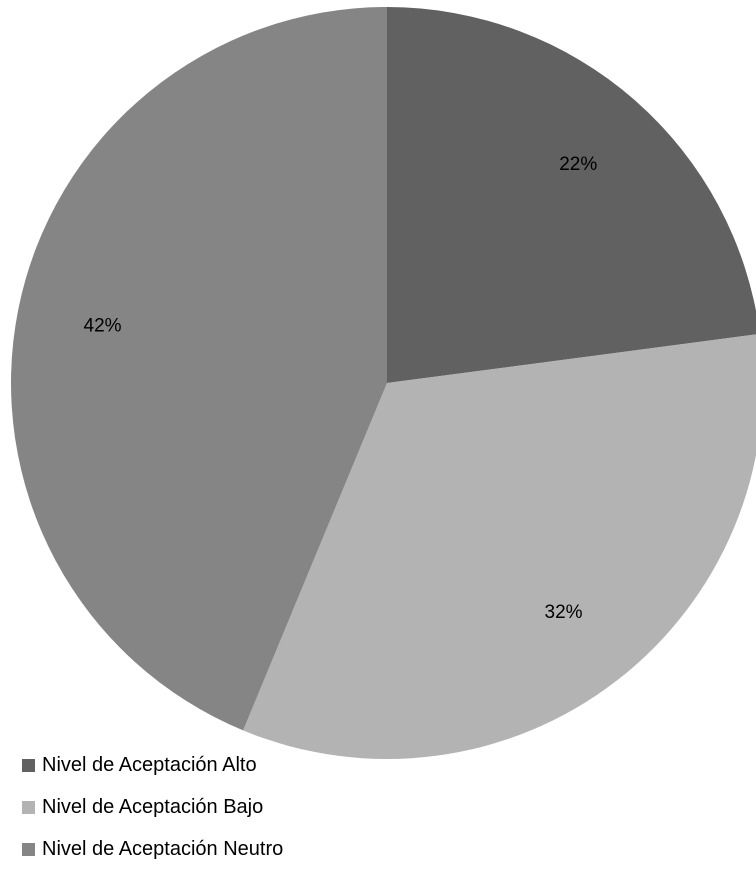 The width and height of the screenshot is (756, 886). Describe the element at coordinates (28, 849) in the screenshot. I see `legend-swatch-neutro` at that location.